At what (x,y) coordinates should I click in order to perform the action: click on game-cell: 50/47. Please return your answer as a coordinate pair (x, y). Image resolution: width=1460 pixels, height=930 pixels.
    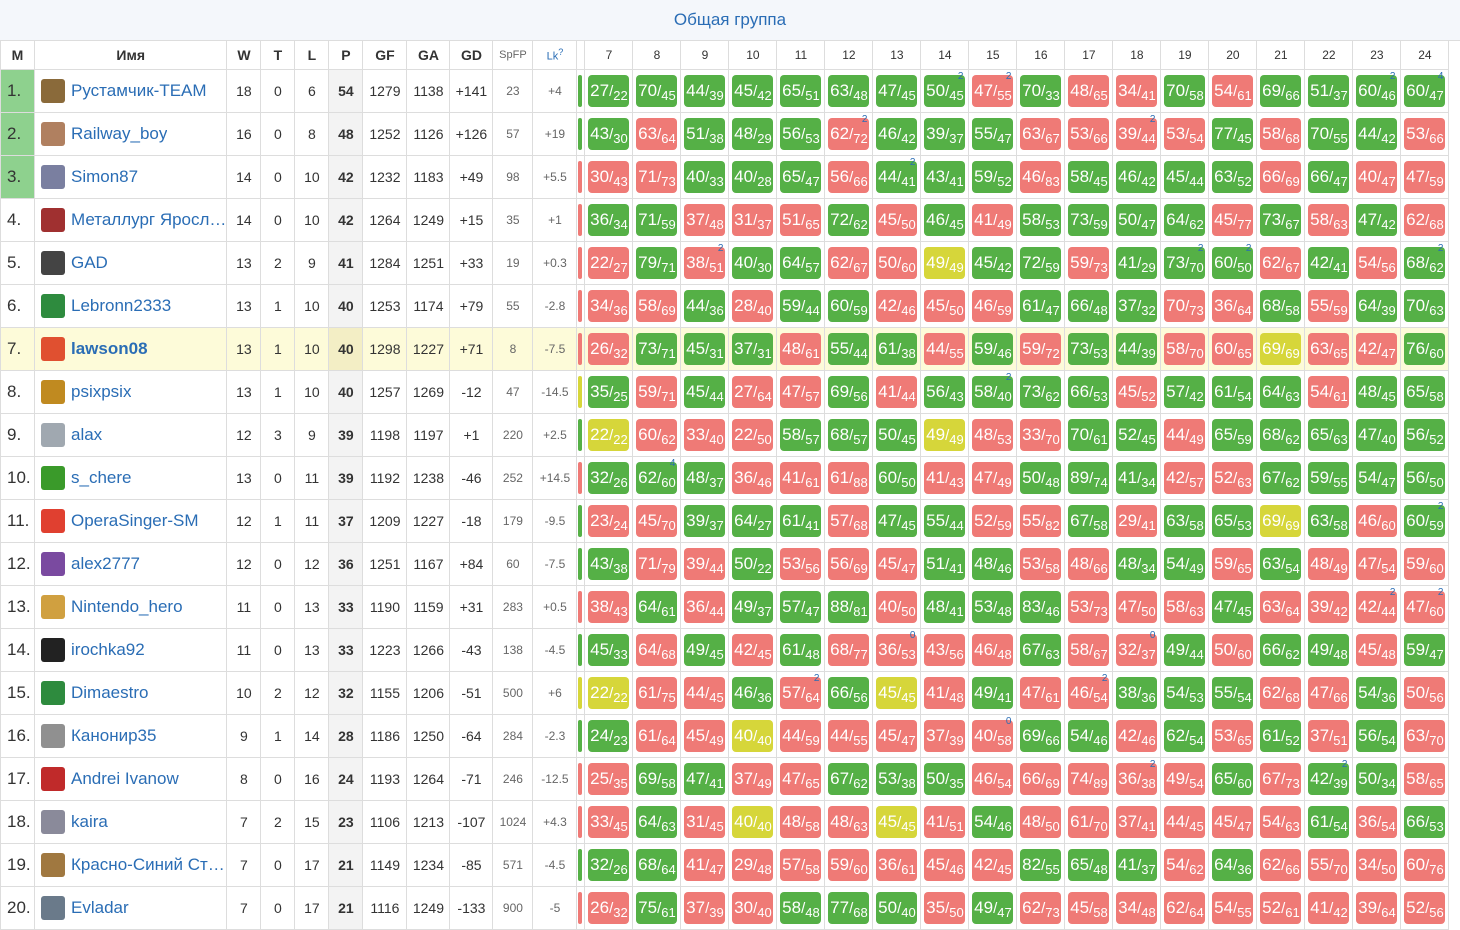
    Looking at the image, I should click on (1137, 220).